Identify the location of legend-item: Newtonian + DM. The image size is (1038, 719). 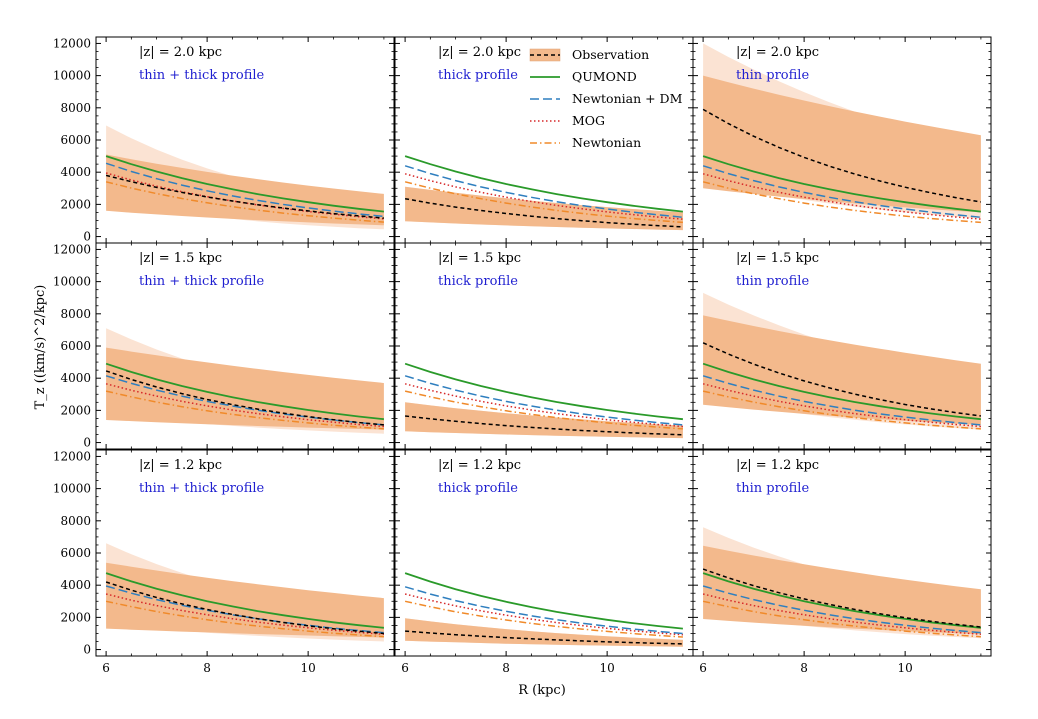
(606, 98).